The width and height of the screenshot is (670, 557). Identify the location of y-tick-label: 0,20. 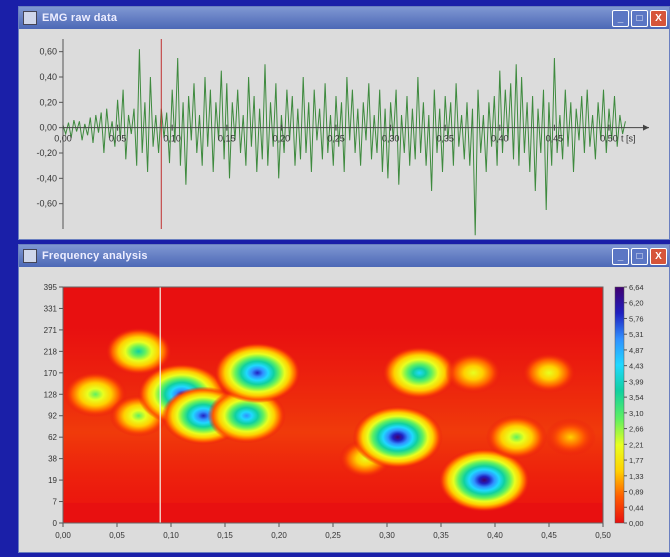
(48, 102).